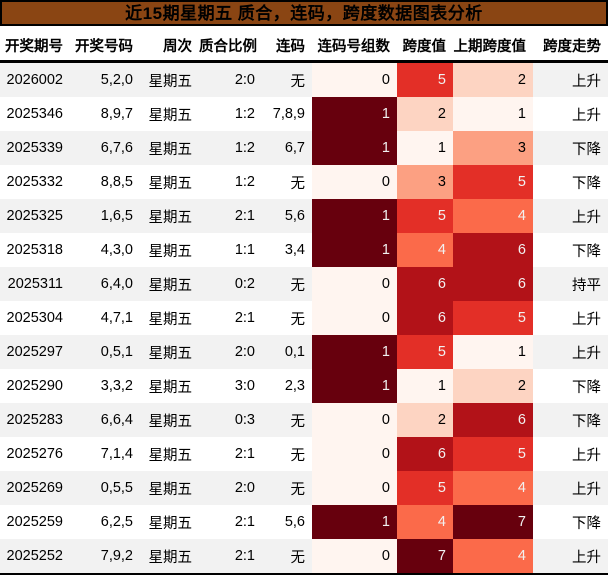 This screenshot has width=608, height=575. What do you see at coordinates (304, 182) in the screenshot?
I see `table-row: 2025332 8,8,5 星期五 1:2 无 0 3 5 下降` at bounding box center [304, 182].